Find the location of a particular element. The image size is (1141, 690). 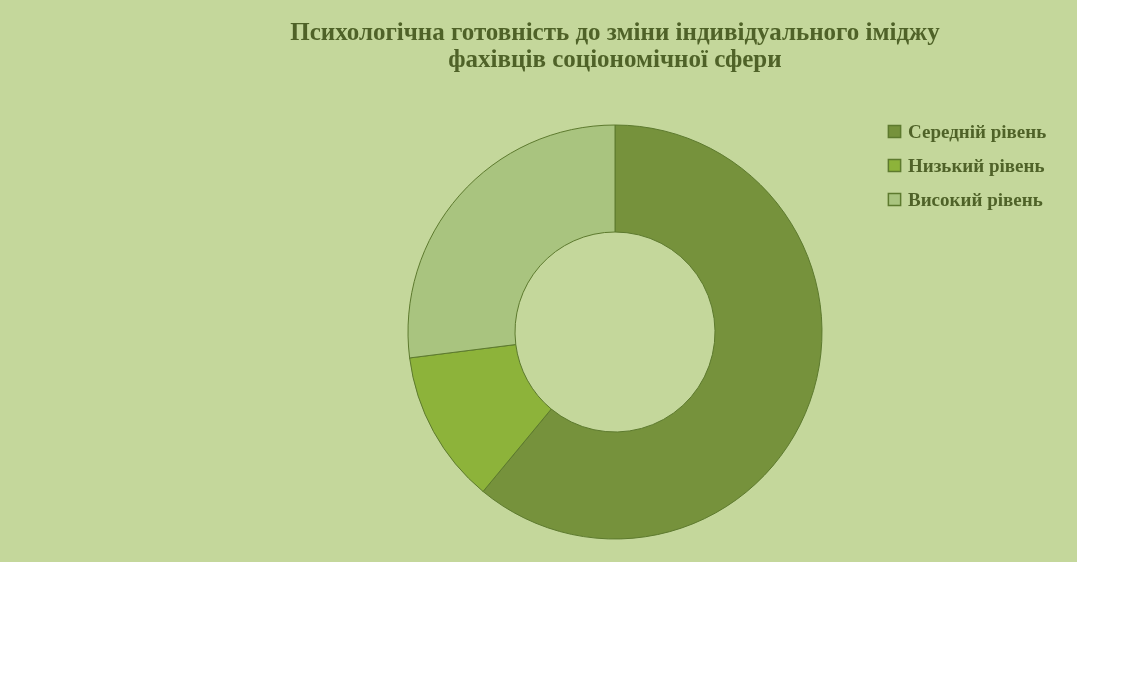

legend-label: Низький рівень is located at coordinates (976, 165).